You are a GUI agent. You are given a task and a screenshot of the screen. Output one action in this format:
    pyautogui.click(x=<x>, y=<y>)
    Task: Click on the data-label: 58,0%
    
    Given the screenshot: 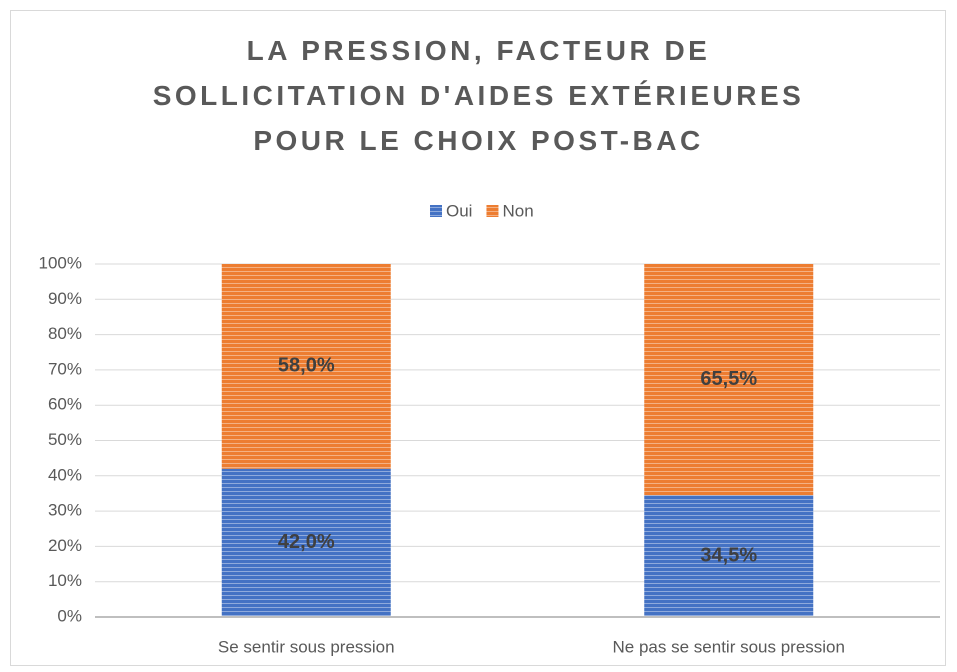 What is the action you would take?
    pyautogui.click(x=306, y=366)
    